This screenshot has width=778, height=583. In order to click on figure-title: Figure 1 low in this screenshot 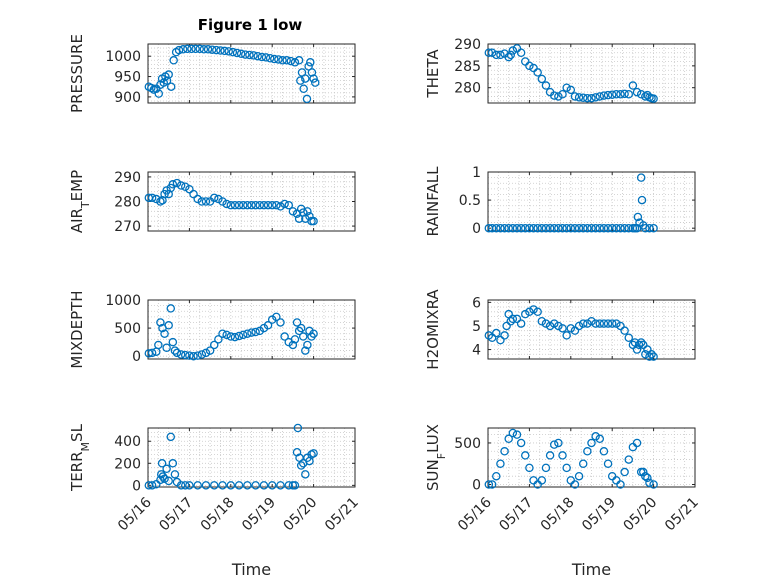, I will do `click(250, 25)`.